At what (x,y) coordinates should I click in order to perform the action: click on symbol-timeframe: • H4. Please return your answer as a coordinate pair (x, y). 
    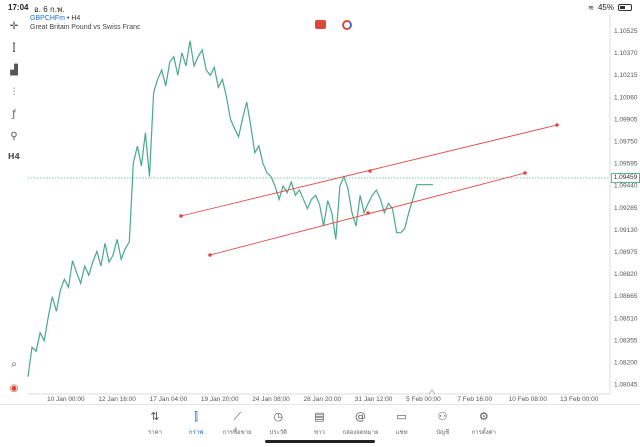
    Looking at the image, I should click on (73, 18).